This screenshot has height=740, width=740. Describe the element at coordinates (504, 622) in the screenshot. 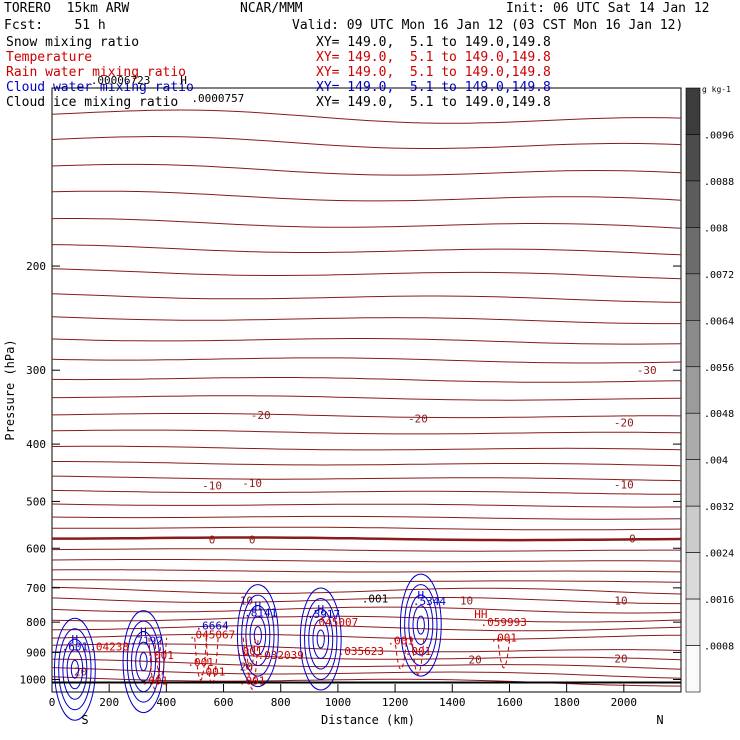

I see `rain-water-label: .059993` at that location.